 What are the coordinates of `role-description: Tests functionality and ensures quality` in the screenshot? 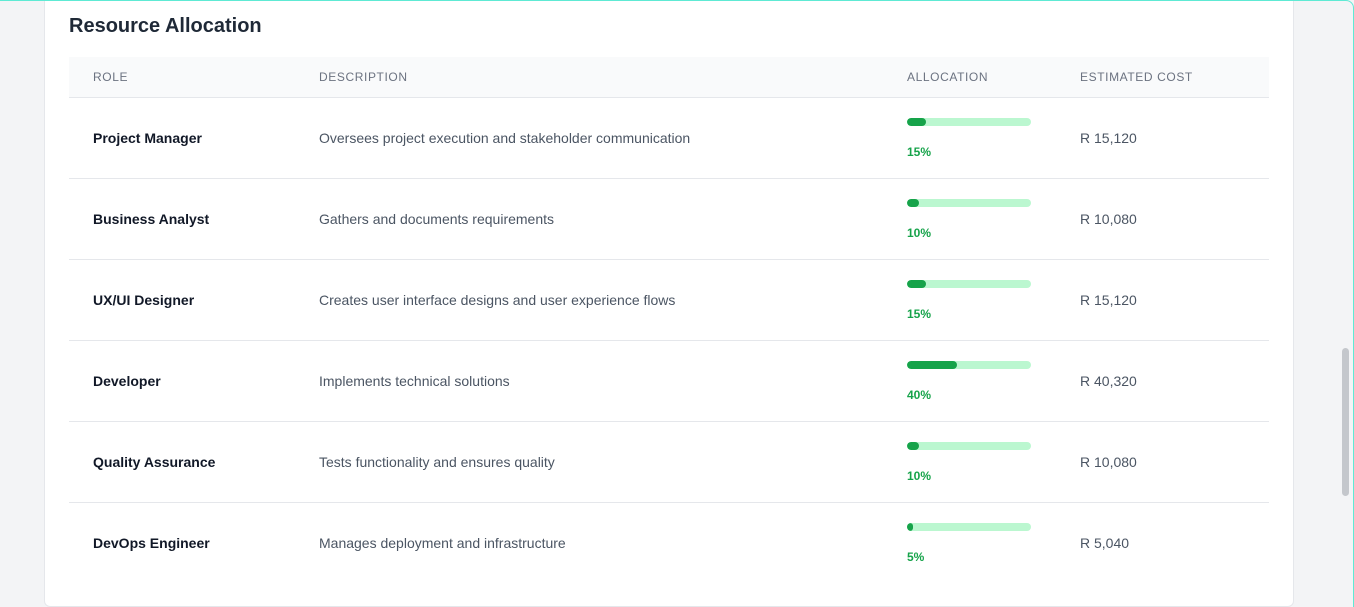 It's located at (437, 462).